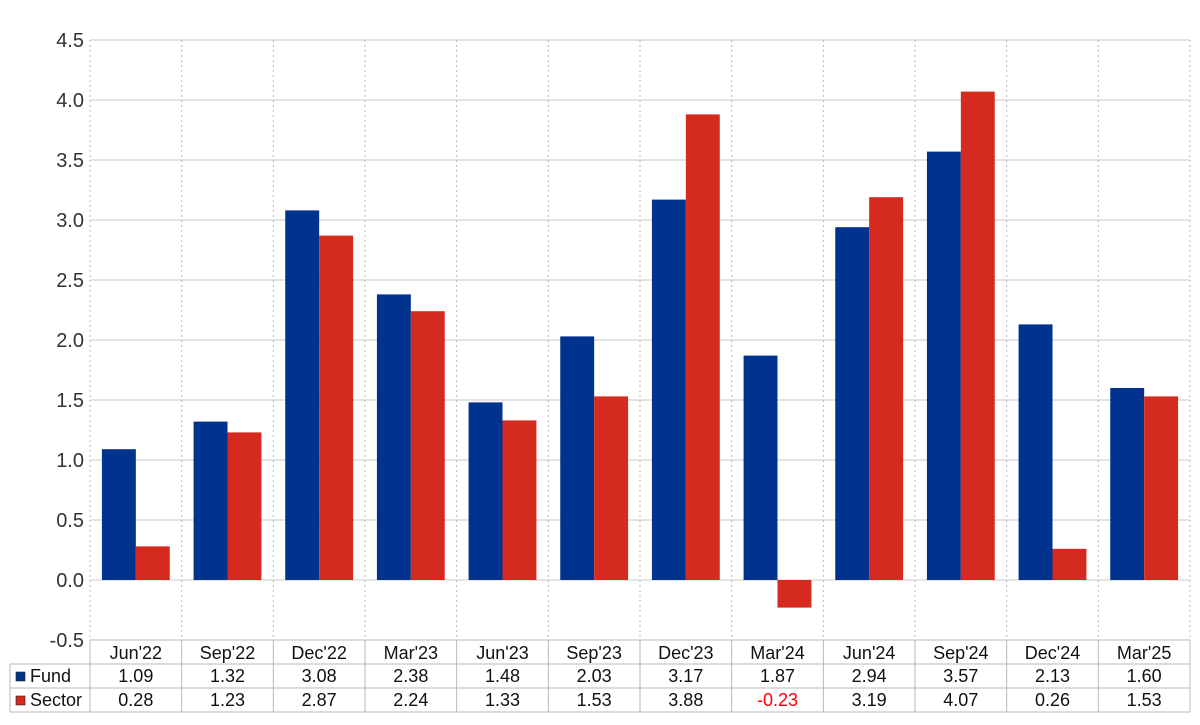 Image resolution: width=1200 pixels, height=725 pixels. I want to click on data-label-fund: 1.32, so click(227, 676).